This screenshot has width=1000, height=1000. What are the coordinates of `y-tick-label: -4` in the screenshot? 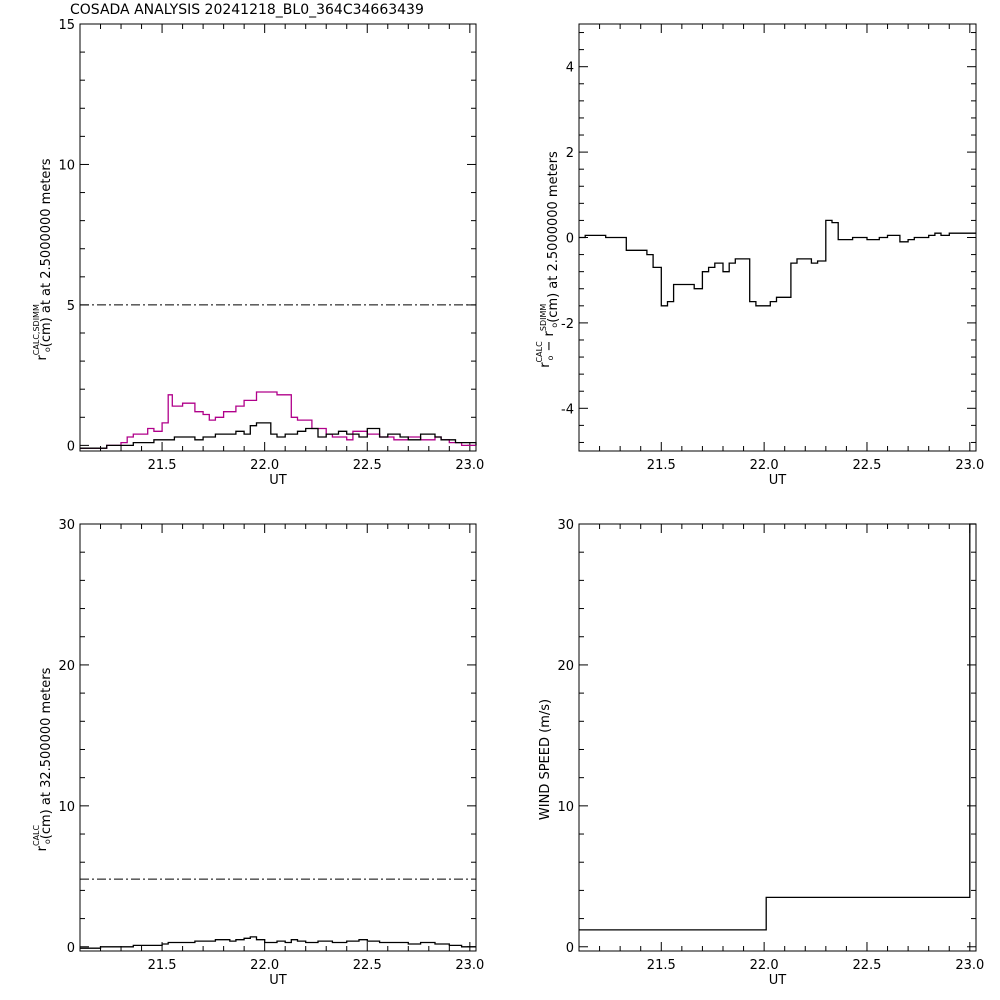 It's located at (567, 409).